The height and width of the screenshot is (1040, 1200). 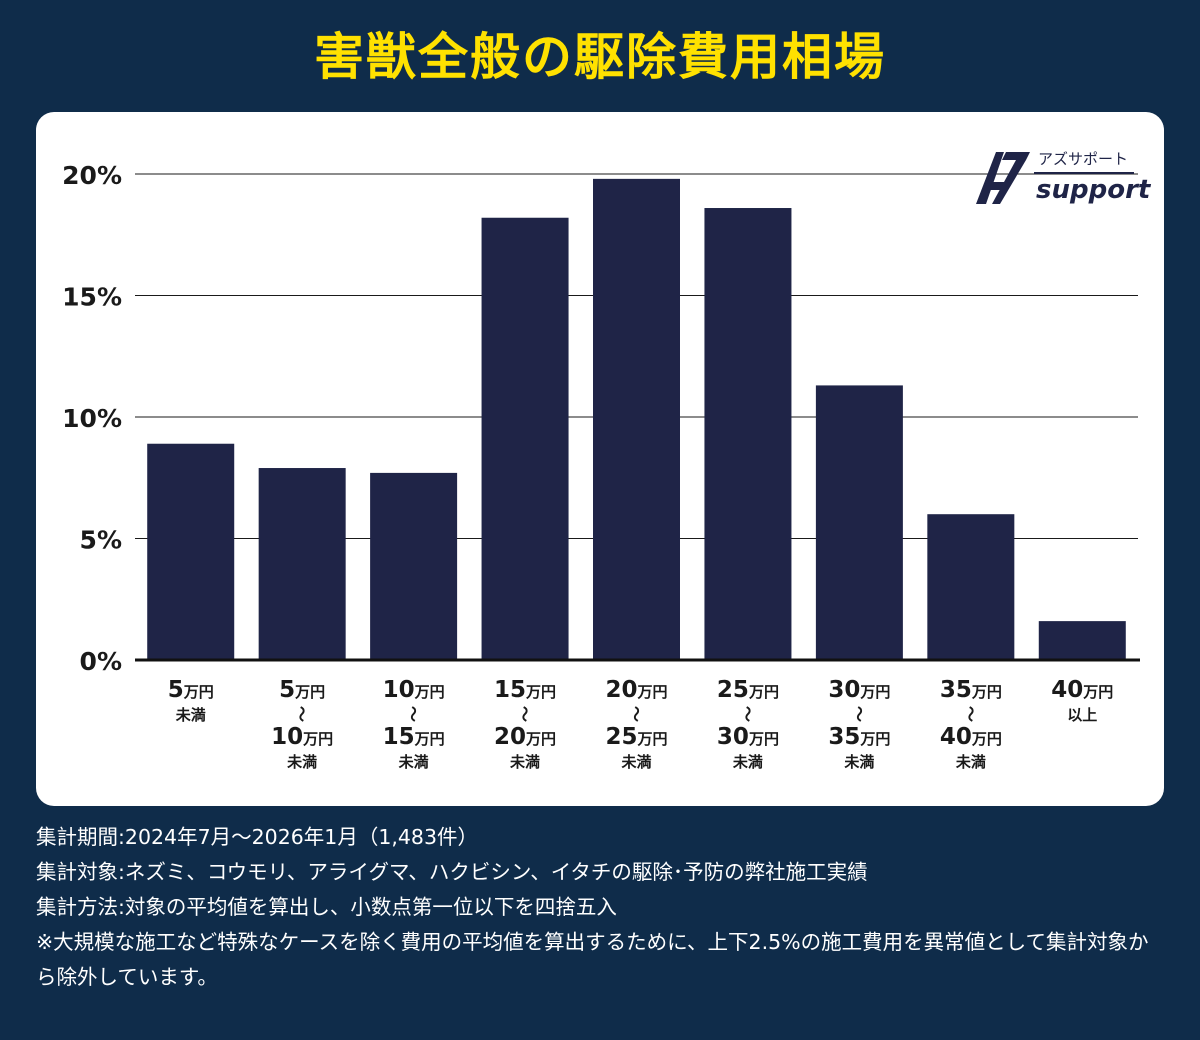 What do you see at coordinates (1084, 173) in the screenshot?
I see `logo-divider` at bounding box center [1084, 173].